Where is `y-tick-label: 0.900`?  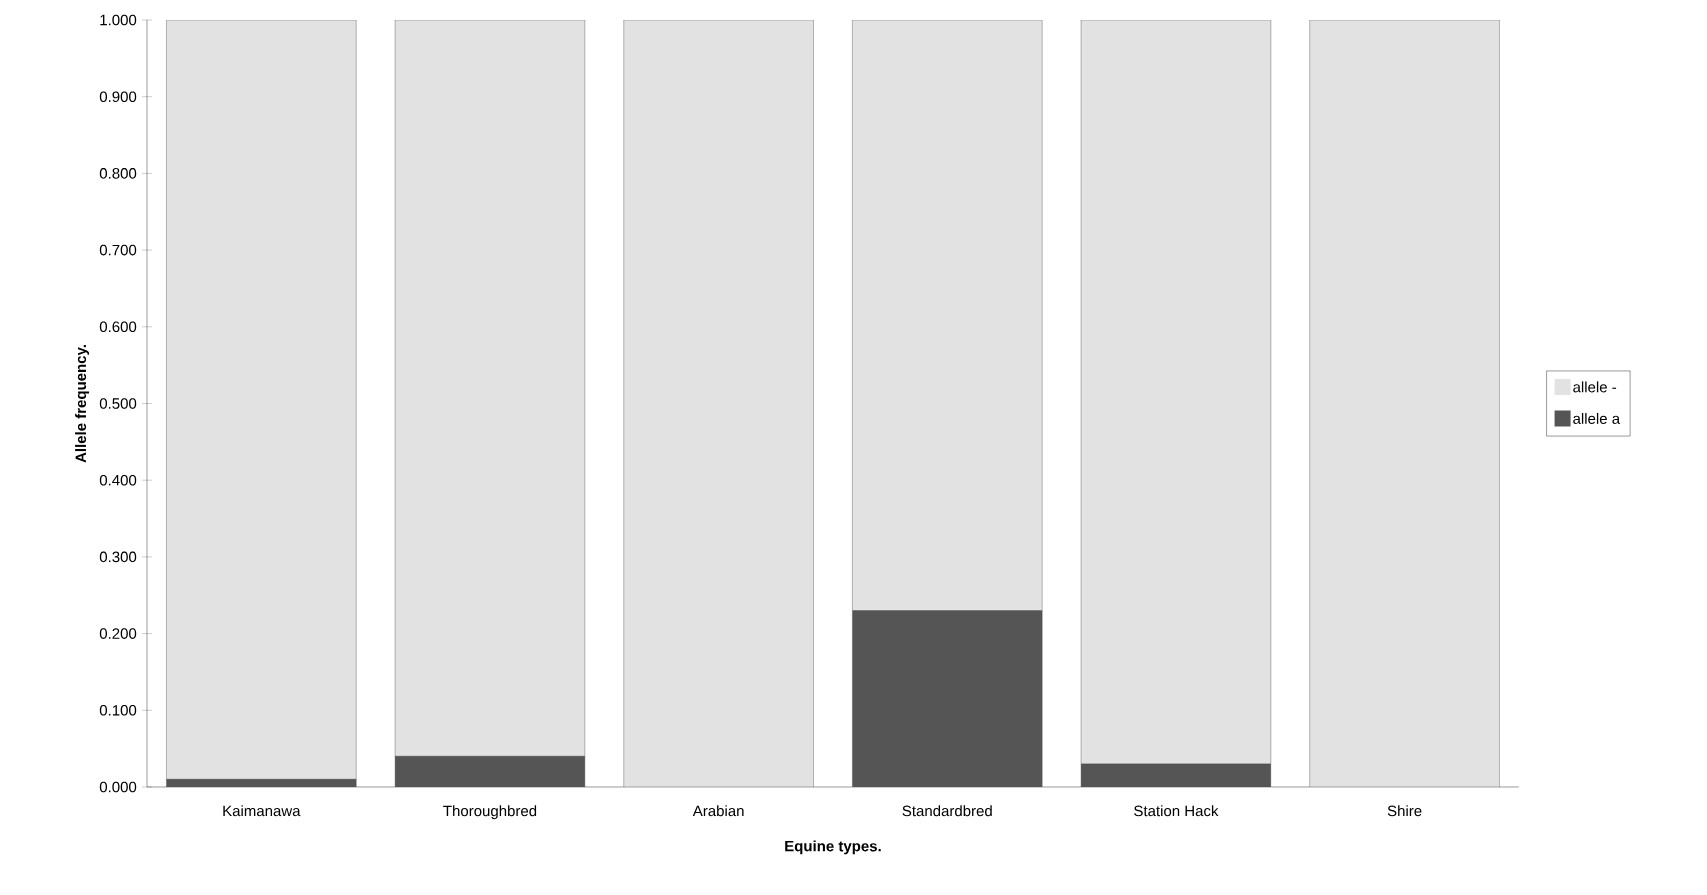 y-tick-label: 0.900 is located at coordinates (118, 96).